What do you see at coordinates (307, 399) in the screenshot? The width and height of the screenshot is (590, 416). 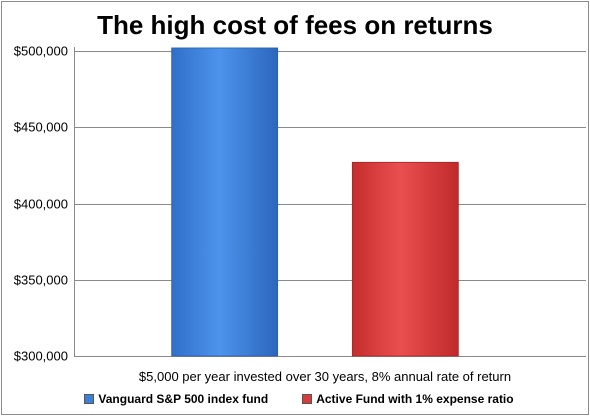 I see `legend-swatch-active-fund` at bounding box center [307, 399].